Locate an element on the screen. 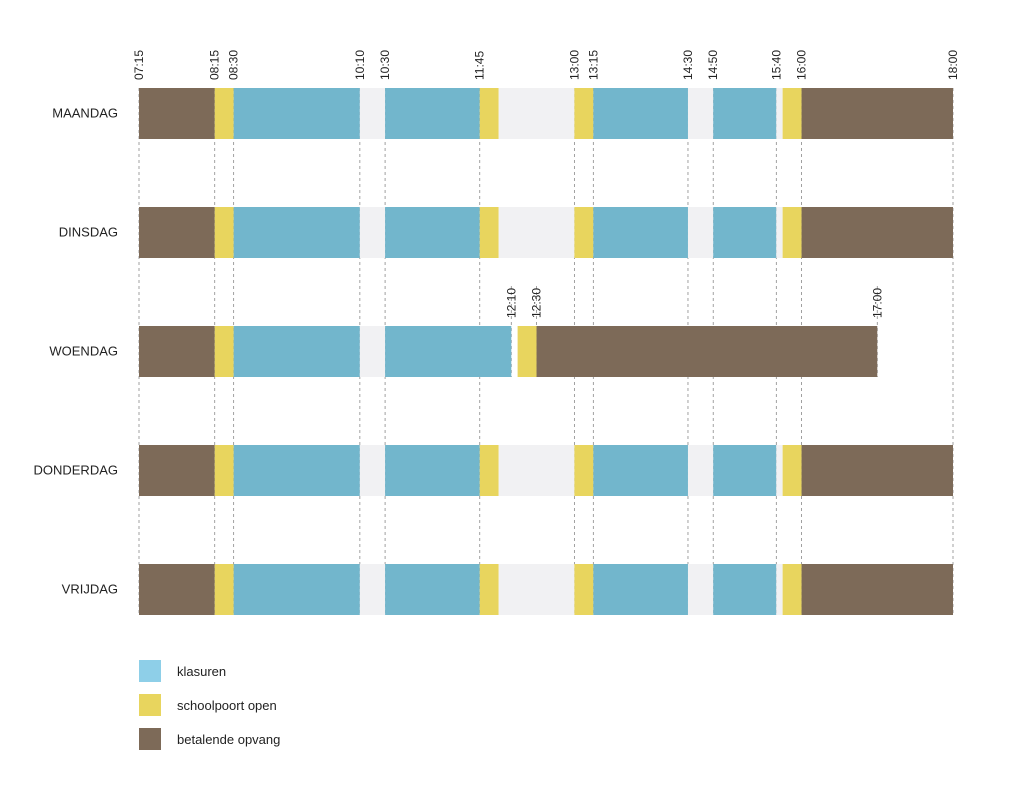 The width and height of the screenshot is (1024, 794). tick-label-1030: 10:30 is located at coordinates (385, 65).